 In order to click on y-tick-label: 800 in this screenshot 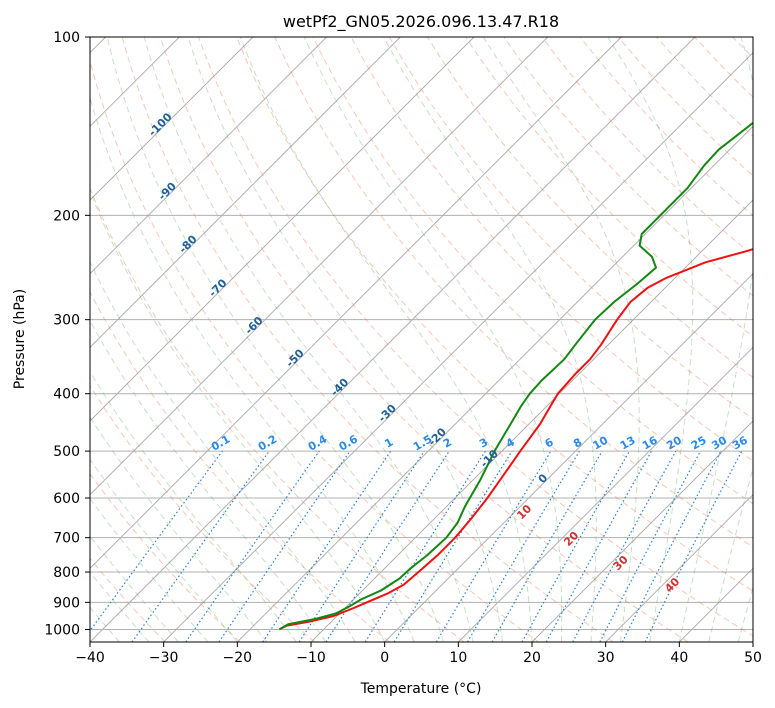, I will do `click(66, 573)`.